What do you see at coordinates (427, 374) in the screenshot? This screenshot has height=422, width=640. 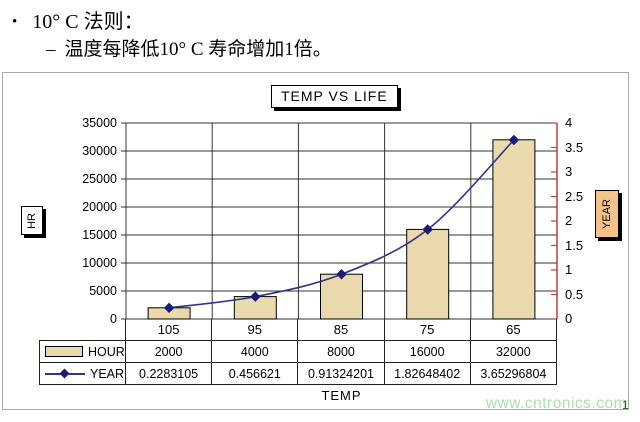 I see `value-cell-year: 1.82648402` at bounding box center [427, 374].